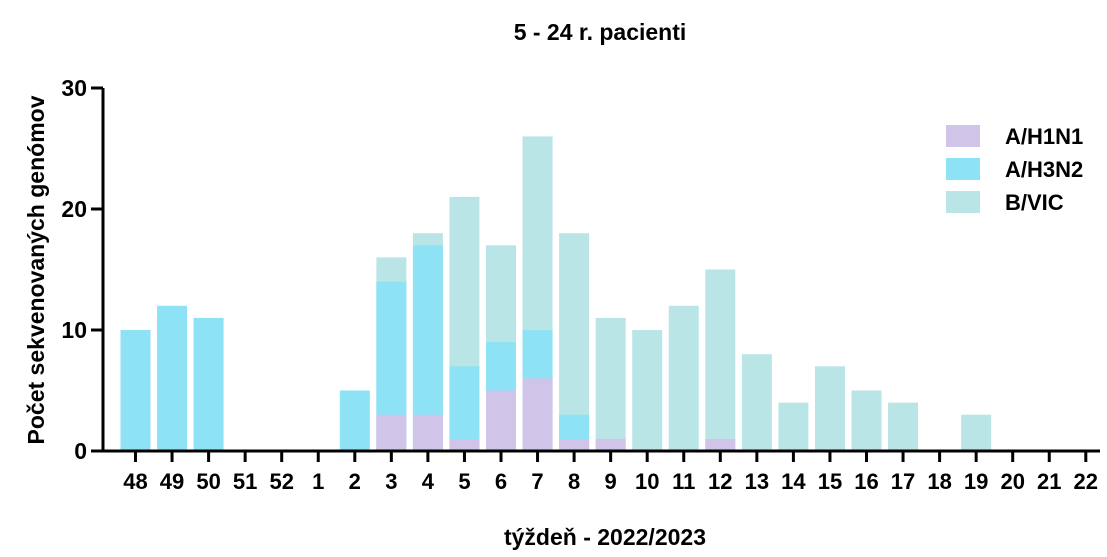 The height and width of the screenshot is (557, 1107). What do you see at coordinates (428, 481) in the screenshot?
I see `x-tick-label-4: 4` at bounding box center [428, 481].